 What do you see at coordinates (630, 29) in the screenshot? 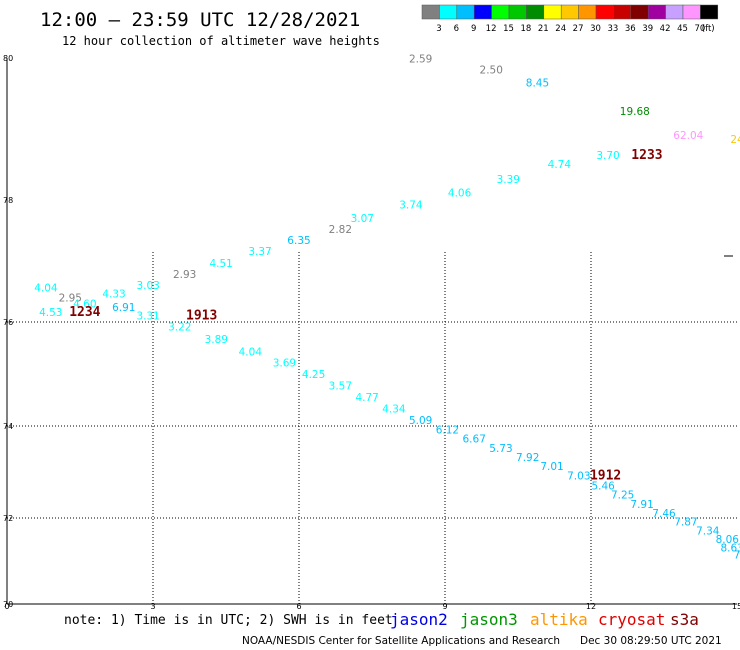
I see `color-scale-label: 36` at bounding box center [630, 29].